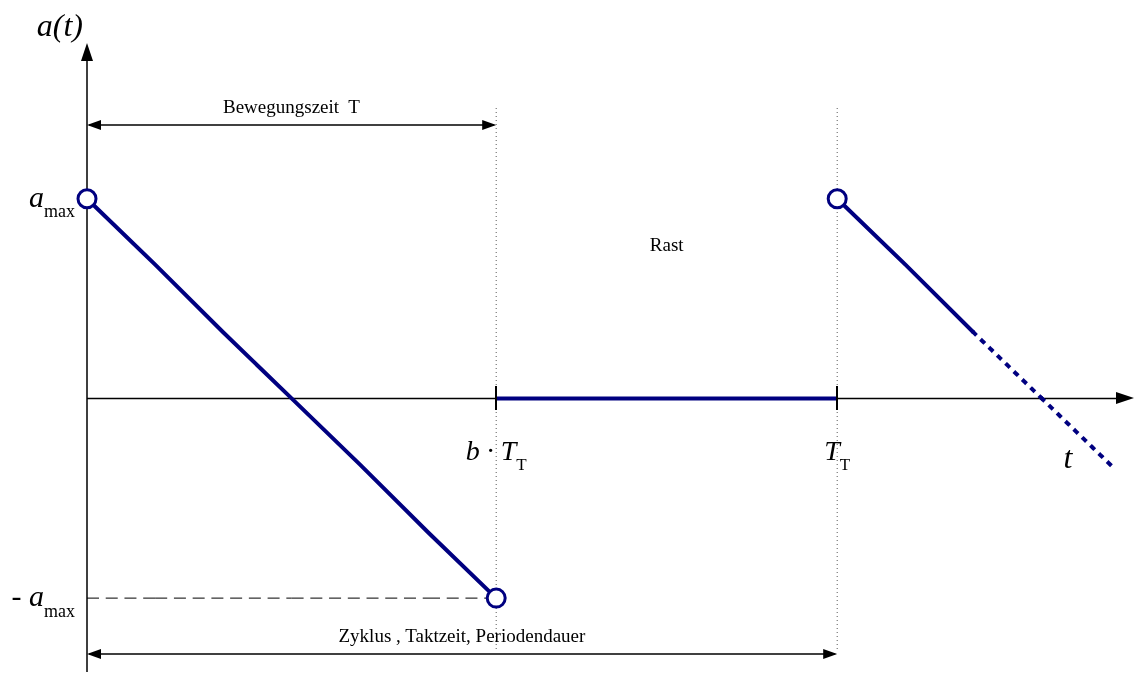 This screenshot has height=684, width=1134. Describe the element at coordinates (667, 244) in the screenshot. I see `annotation: Rast` at that location.